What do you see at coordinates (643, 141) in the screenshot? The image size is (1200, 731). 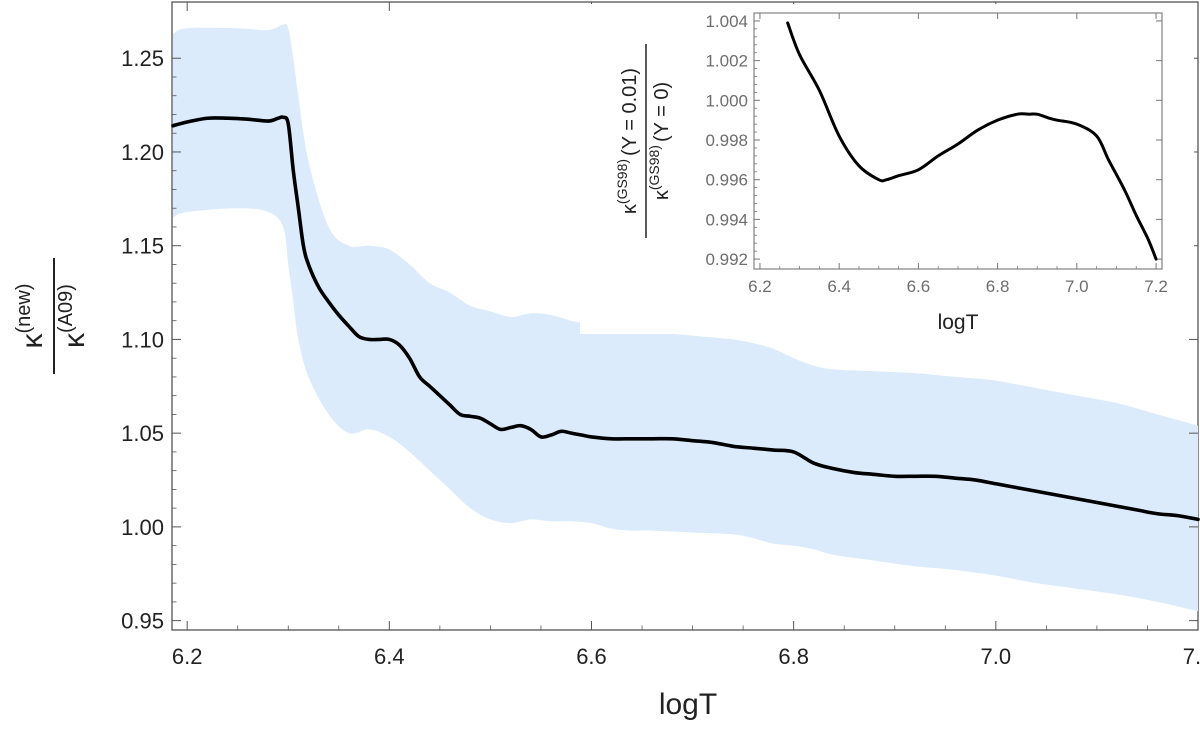 I see `inset-y-axis-label: κ(GS98)(Y = 0.01) κ(GS98)(Y = 0)` at bounding box center [643, 141].